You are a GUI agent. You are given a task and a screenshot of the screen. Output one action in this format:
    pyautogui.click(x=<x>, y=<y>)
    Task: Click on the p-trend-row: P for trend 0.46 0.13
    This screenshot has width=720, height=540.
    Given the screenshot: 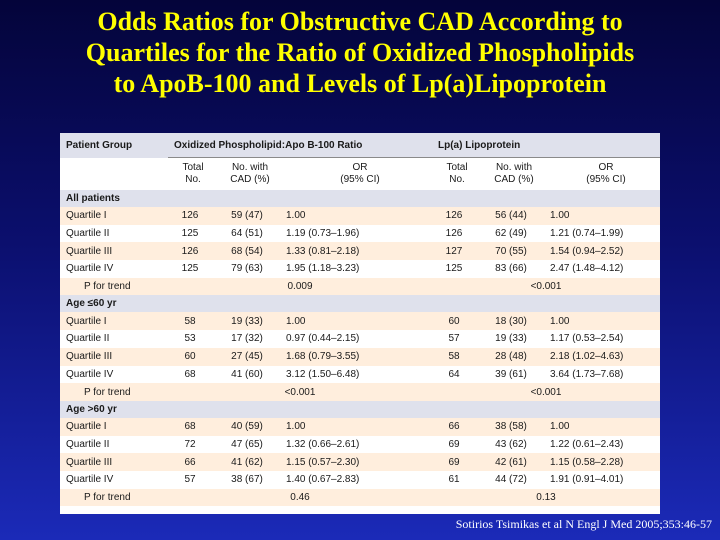 What is the action you would take?
    pyautogui.click(x=360, y=497)
    